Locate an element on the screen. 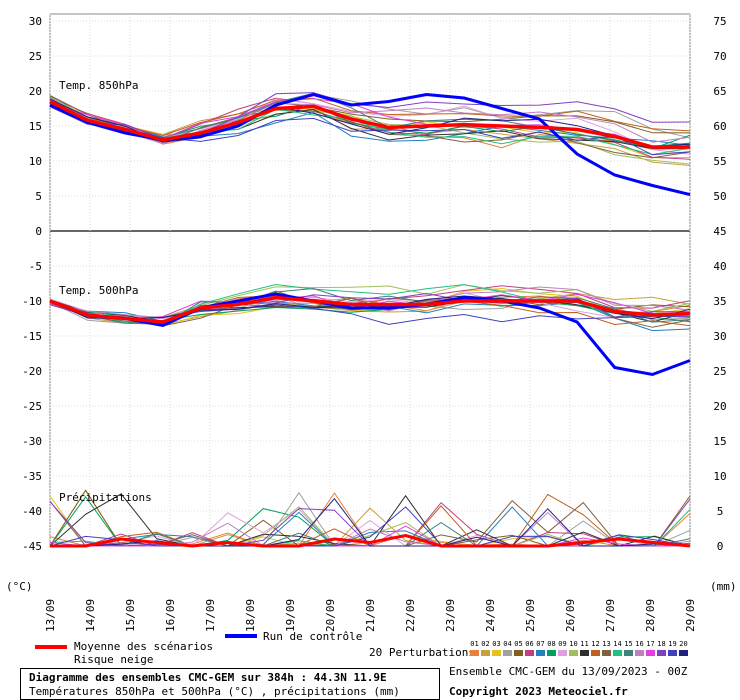 This screenshot has height=700, width=740. right-tick-label: 60 is located at coordinates (719, 126).